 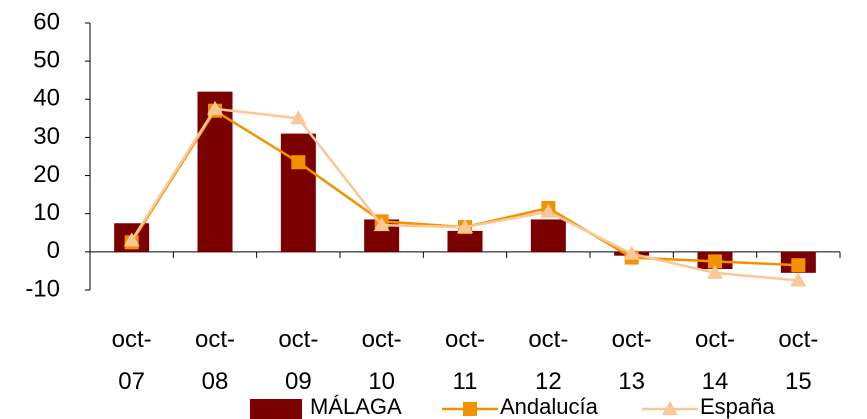 I want to click on y-tick-label: 50, so click(x=46, y=59).